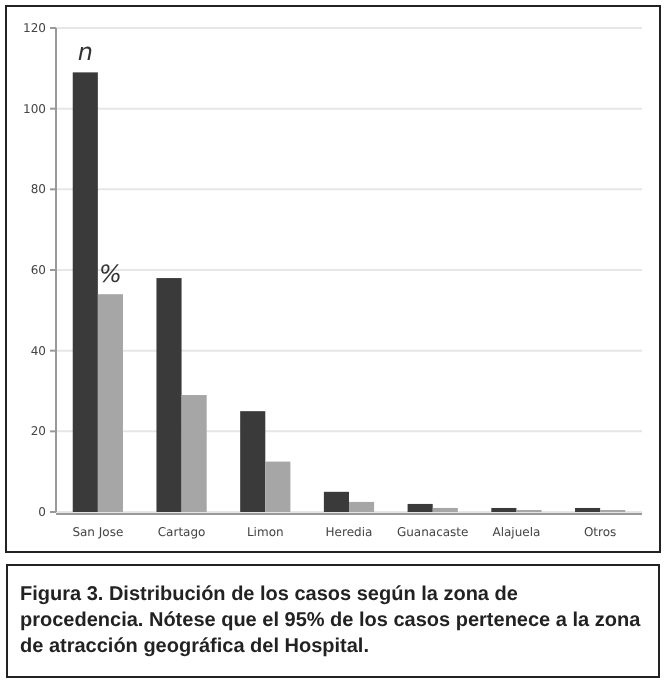  What do you see at coordinates (85, 52) in the screenshot?
I see `series-label: n` at bounding box center [85, 52].